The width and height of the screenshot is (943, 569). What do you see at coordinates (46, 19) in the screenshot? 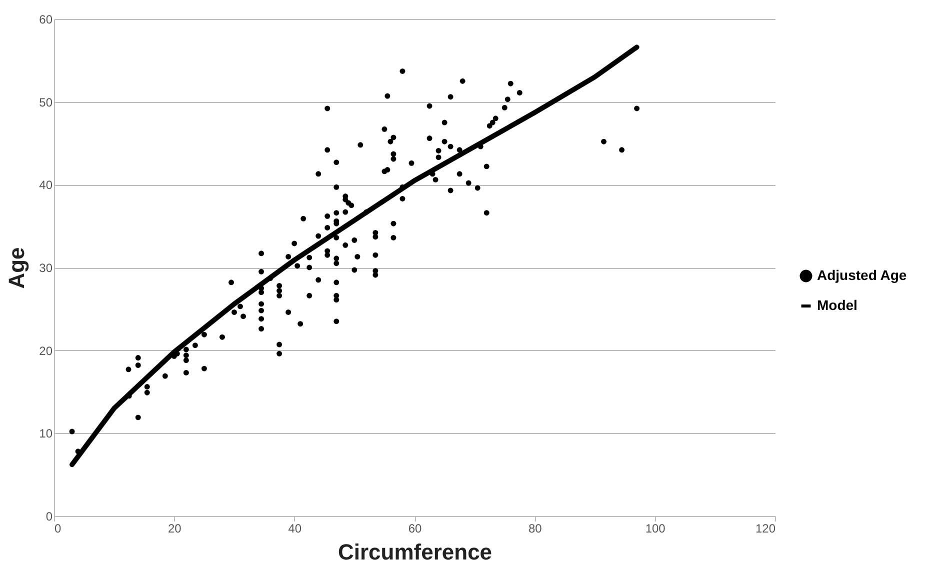
I see `y-tick-label: 60` at bounding box center [46, 19].